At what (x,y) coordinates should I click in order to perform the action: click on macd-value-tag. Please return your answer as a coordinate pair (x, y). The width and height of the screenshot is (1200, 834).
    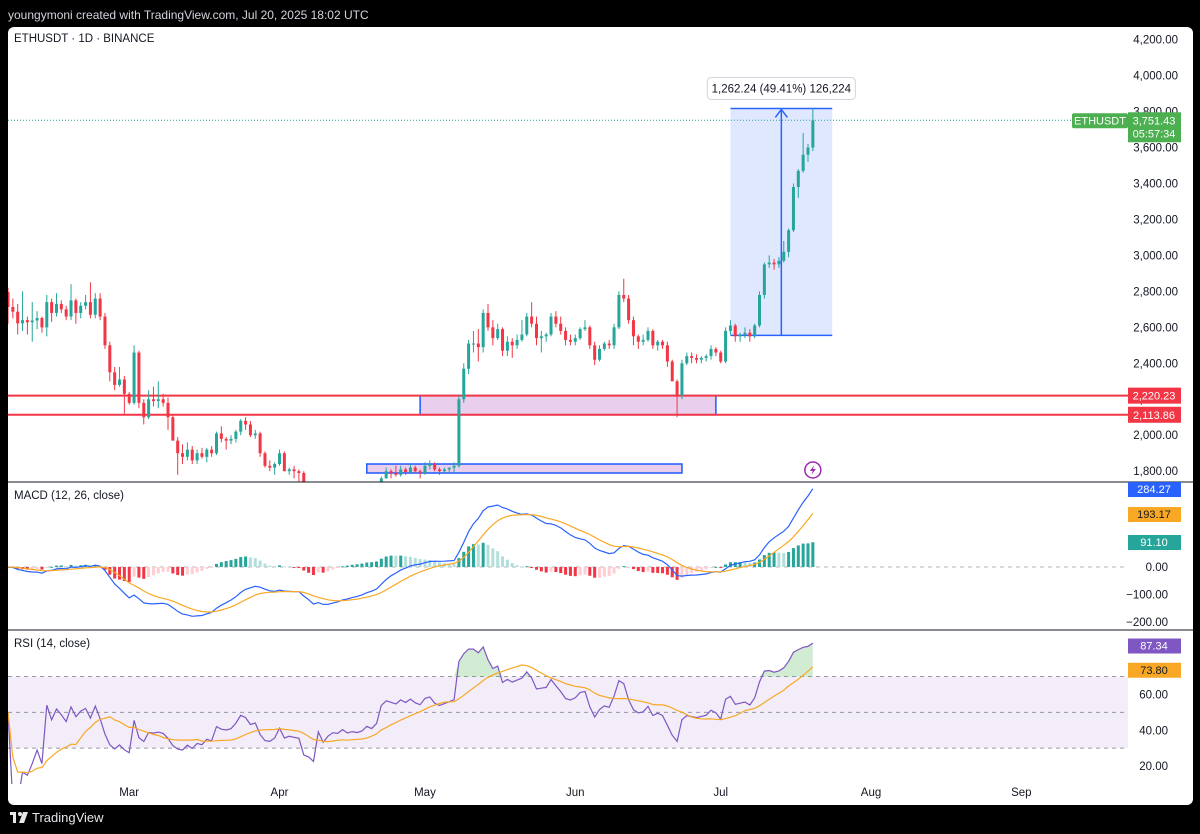
    Looking at the image, I should click on (1154, 490).